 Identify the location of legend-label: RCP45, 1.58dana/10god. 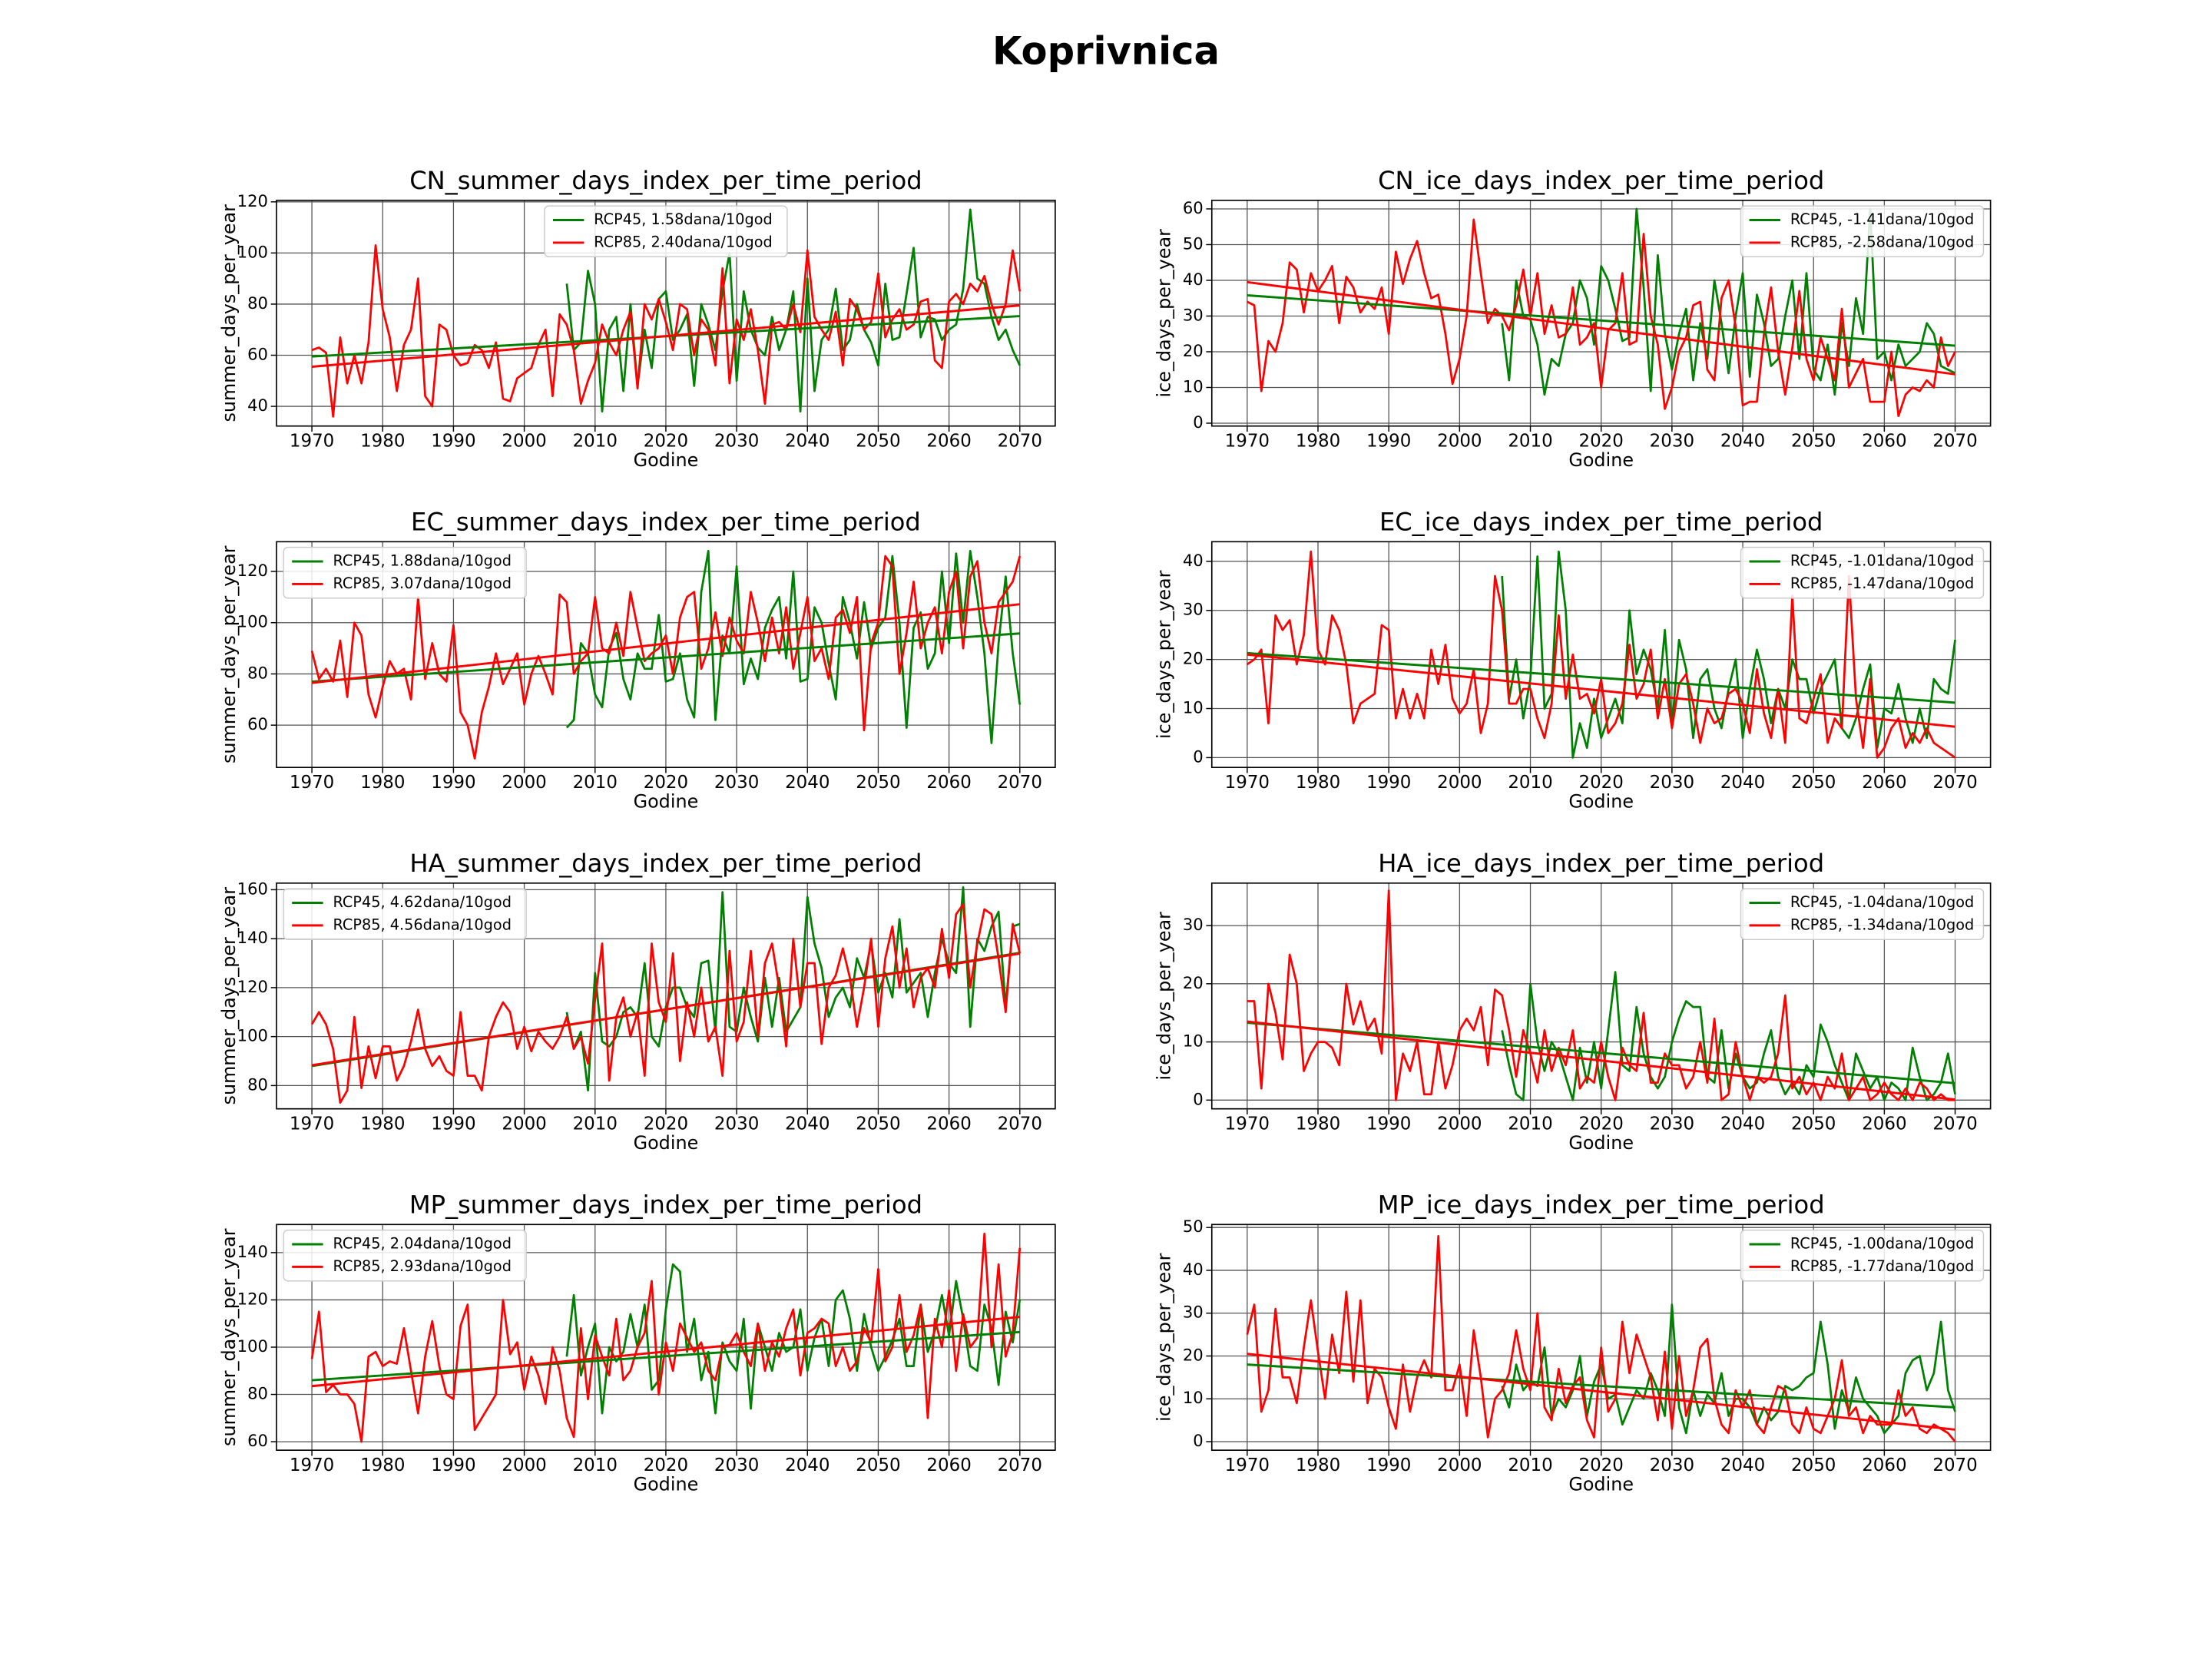
(683, 219).